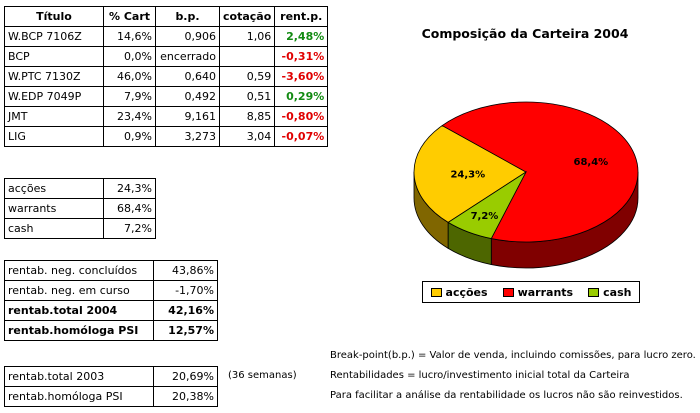  What do you see at coordinates (185, 270) in the screenshot?
I see `returns-value: 43,86%` at bounding box center [185, 270].